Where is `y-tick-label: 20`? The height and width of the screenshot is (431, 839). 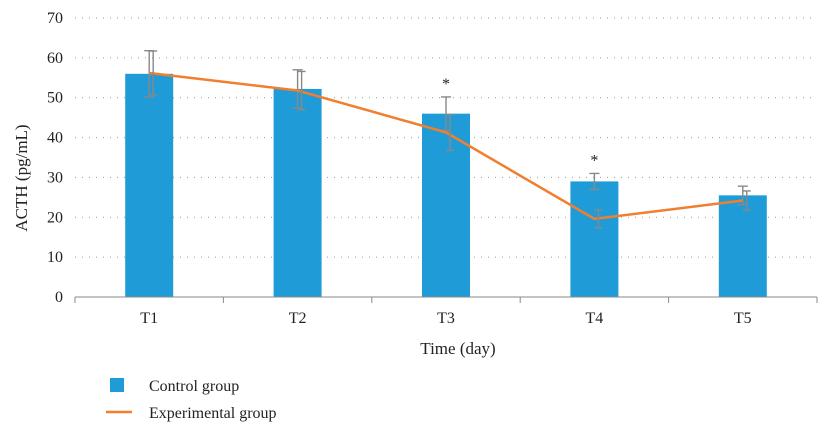 y-tick-label: 20 is located at coordinates (55, 217).